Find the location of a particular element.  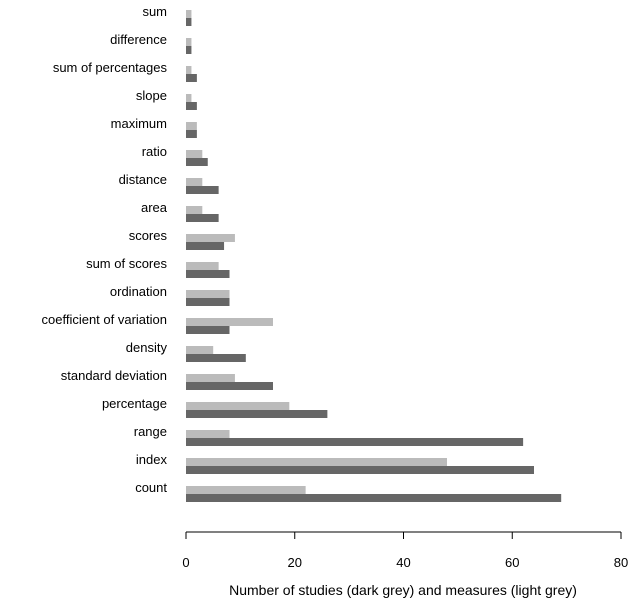

x-tick-label: 0 is located at coordinates (185, 562).